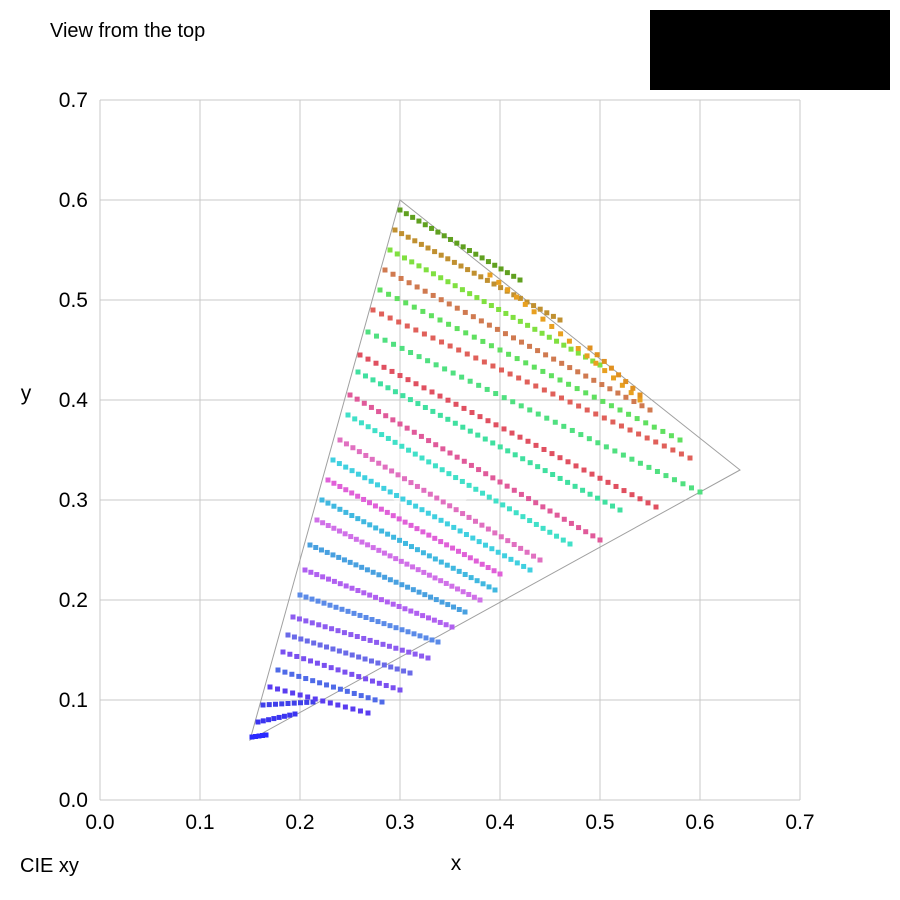 The height and width of the screenshot is (900, 900). Describe the element at coordinates (99, 822) in the screenshot. I see `x-tick-label: 0.0` at that location.